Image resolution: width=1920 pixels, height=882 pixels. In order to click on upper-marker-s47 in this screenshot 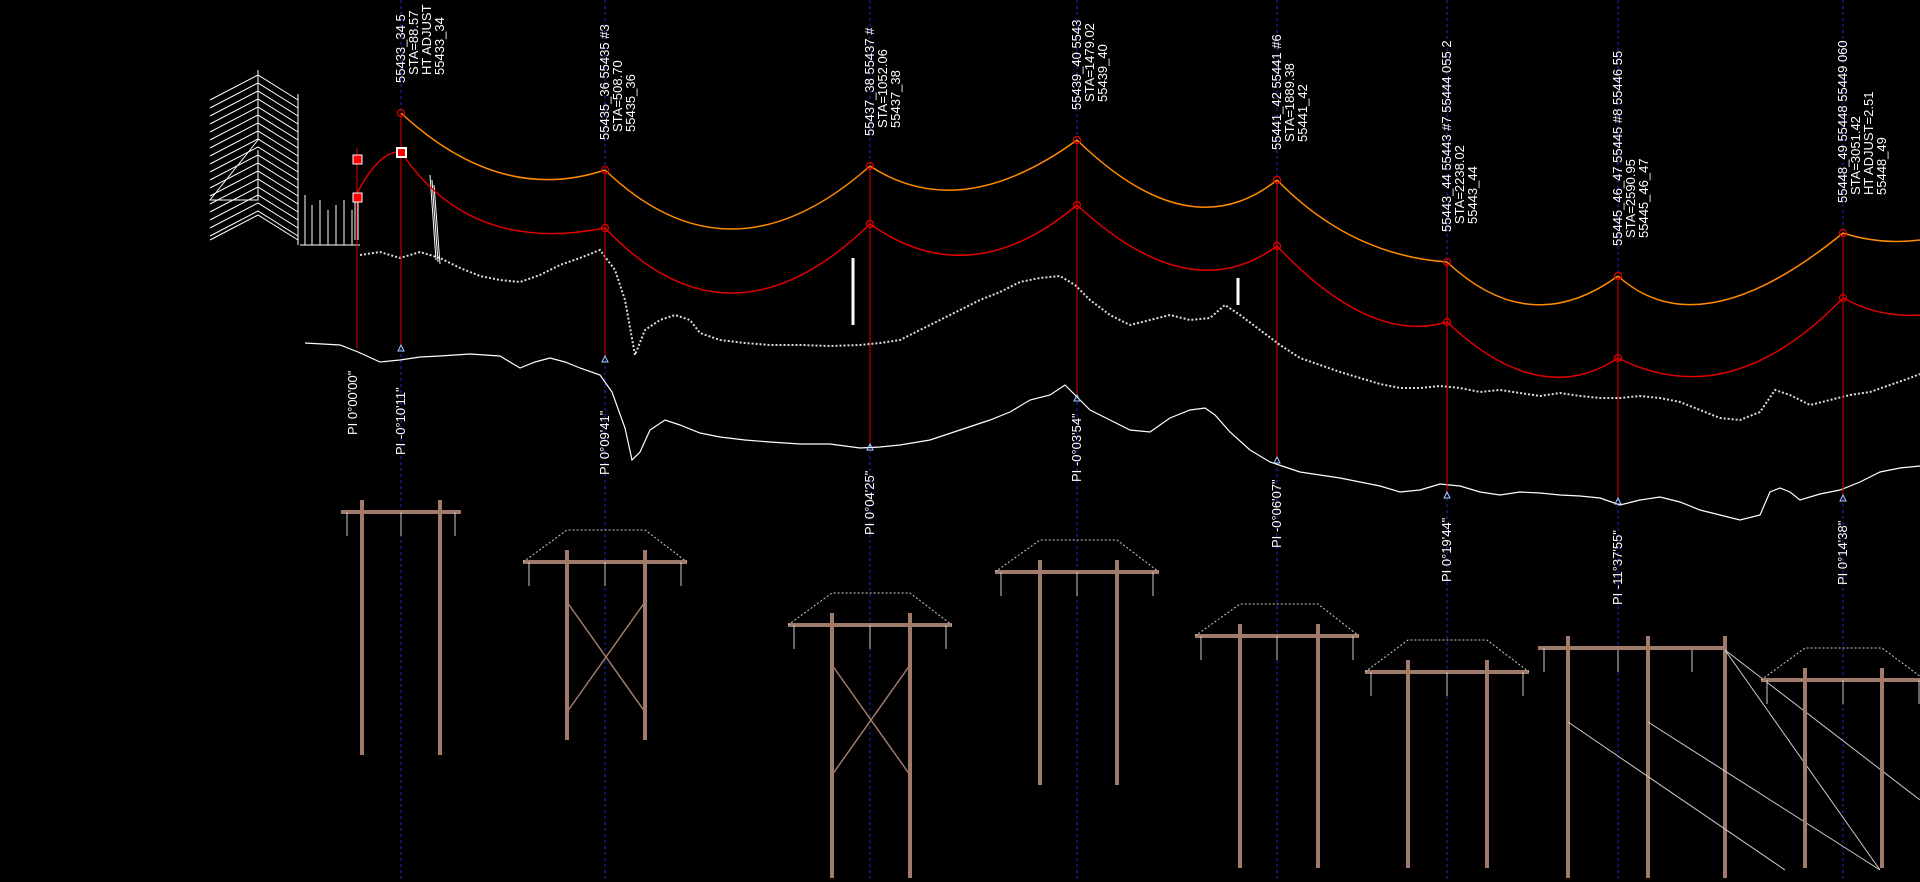, I will do `click(1618, 276)`.